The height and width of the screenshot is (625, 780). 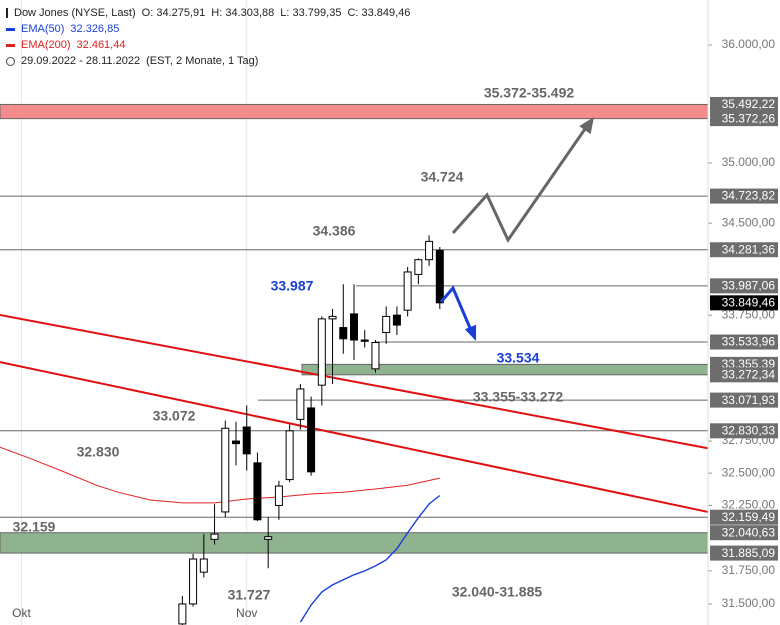 I want to click on annotation: 33.072, so click(x=174, y=416).